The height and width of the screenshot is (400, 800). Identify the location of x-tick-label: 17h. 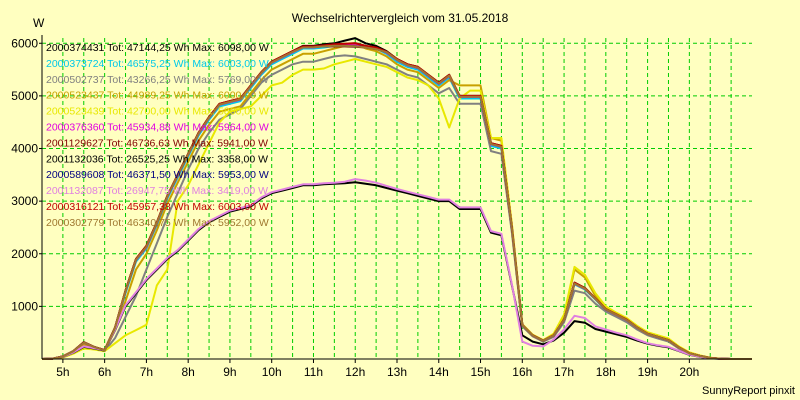
(564, 372).